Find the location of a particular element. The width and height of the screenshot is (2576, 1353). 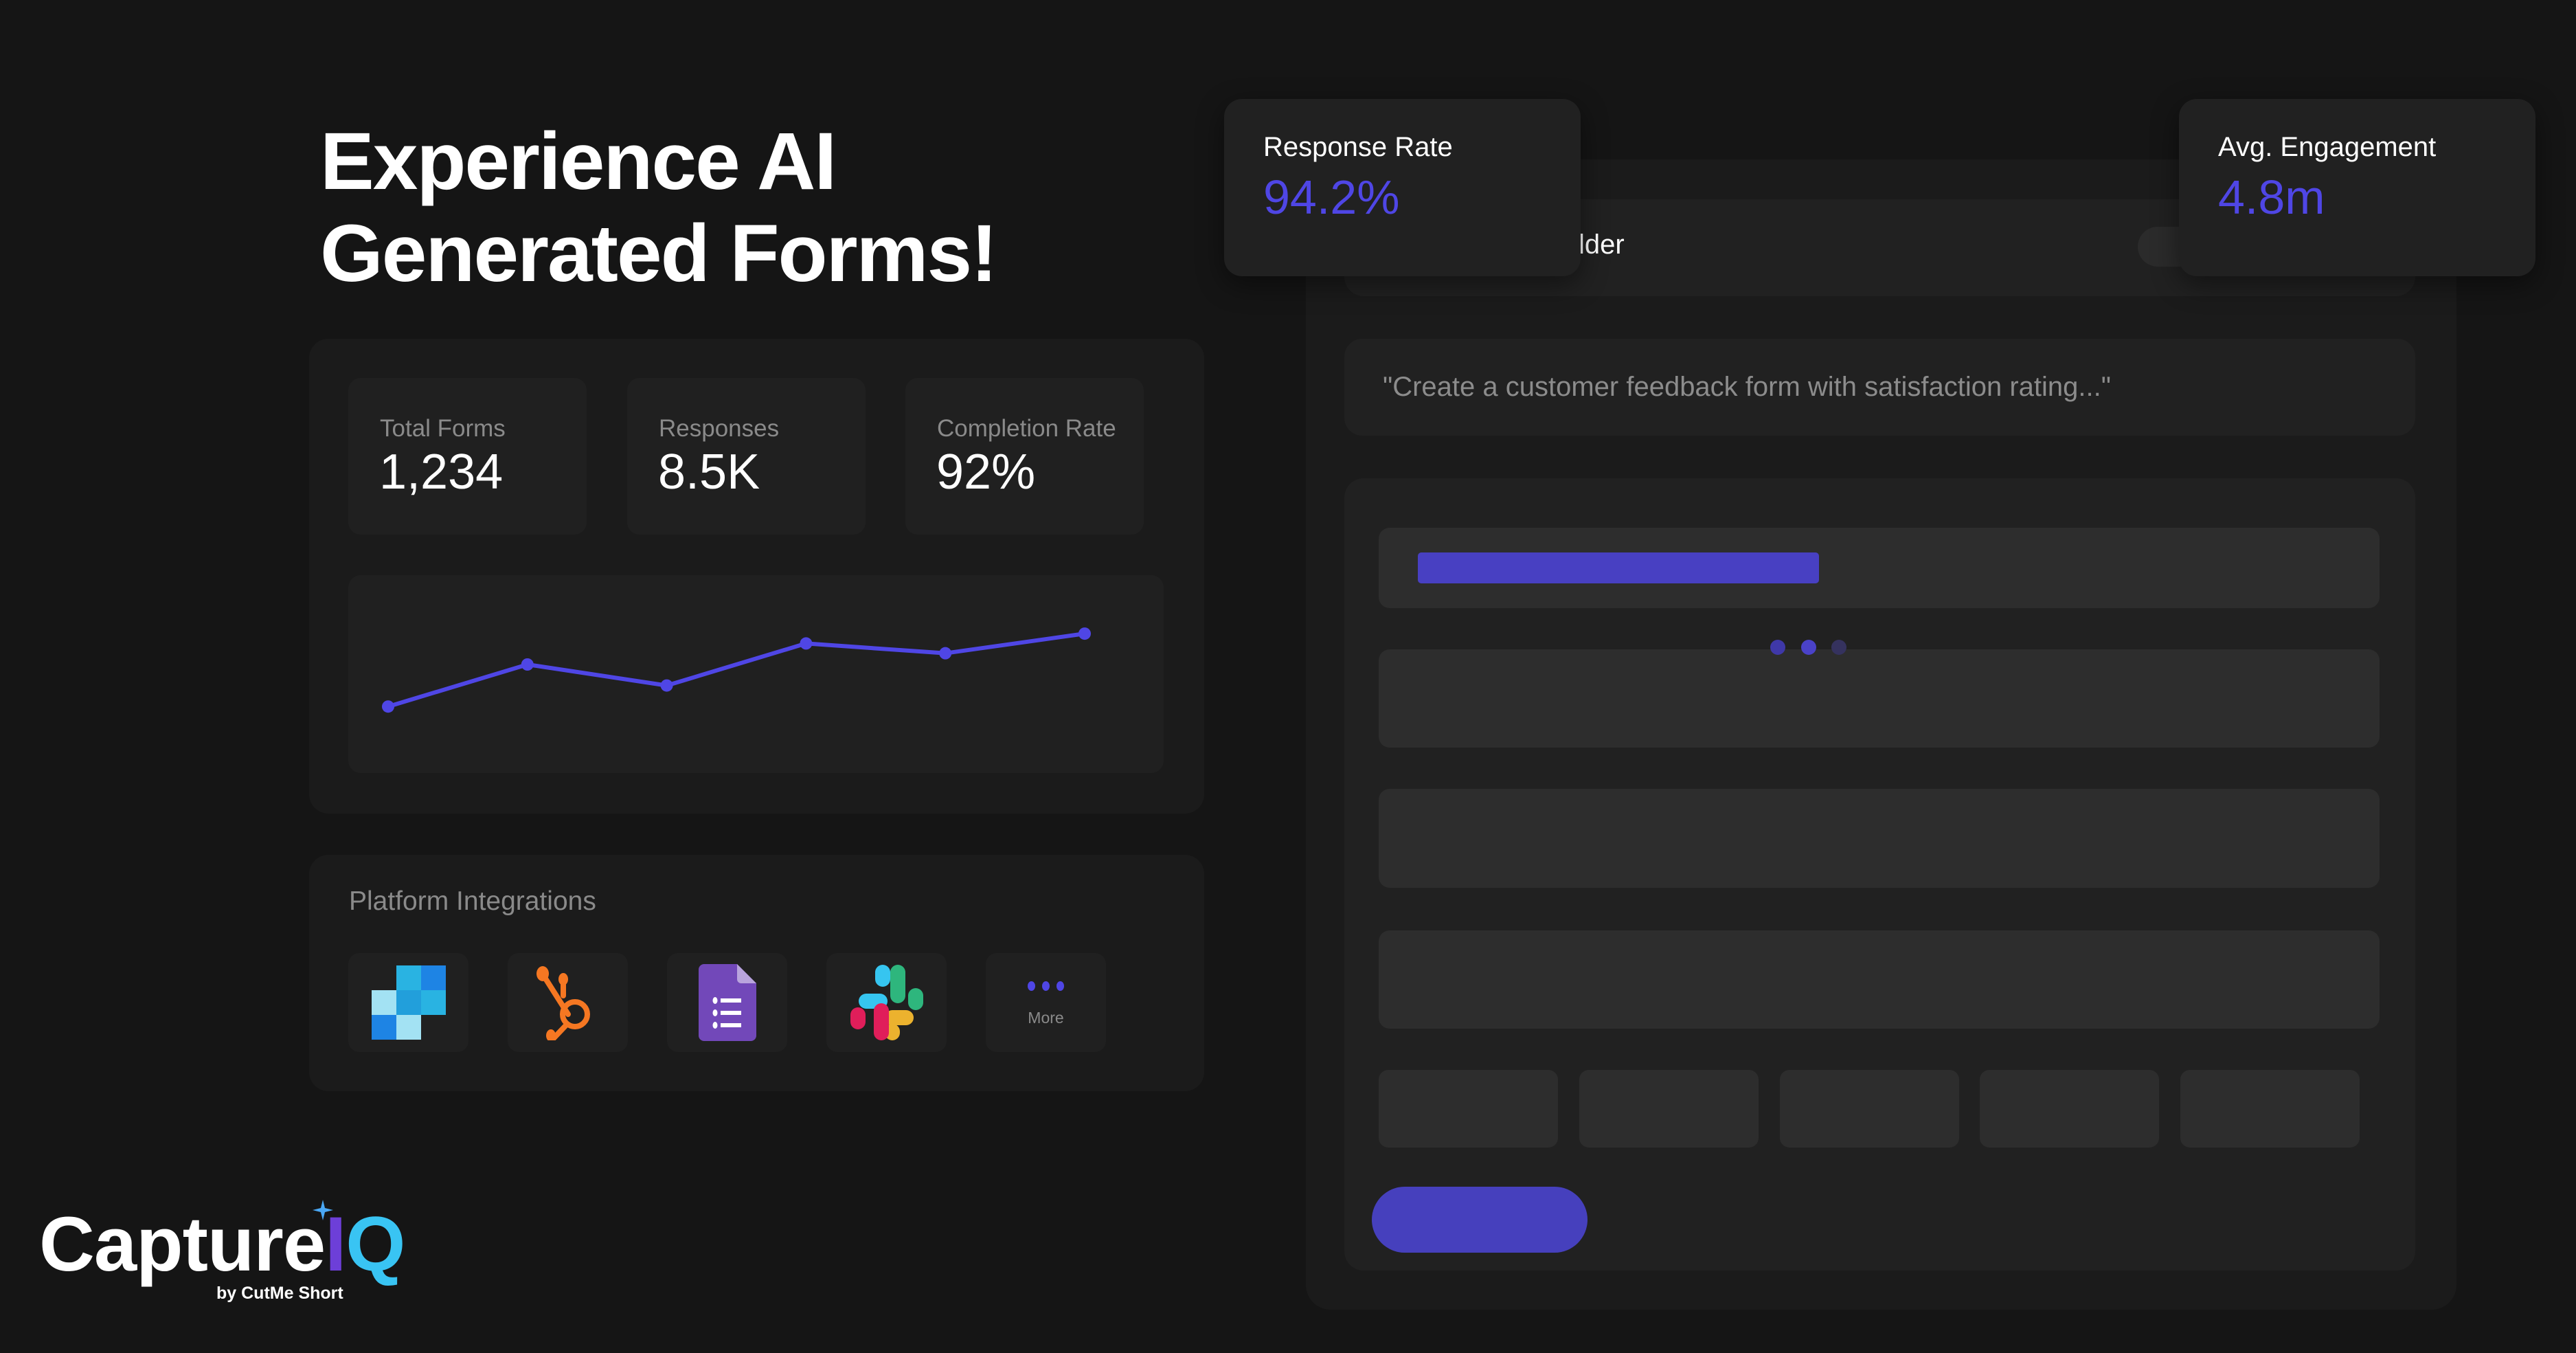

integrations-title: Platform Integrations is located at coordinates (472, 901).